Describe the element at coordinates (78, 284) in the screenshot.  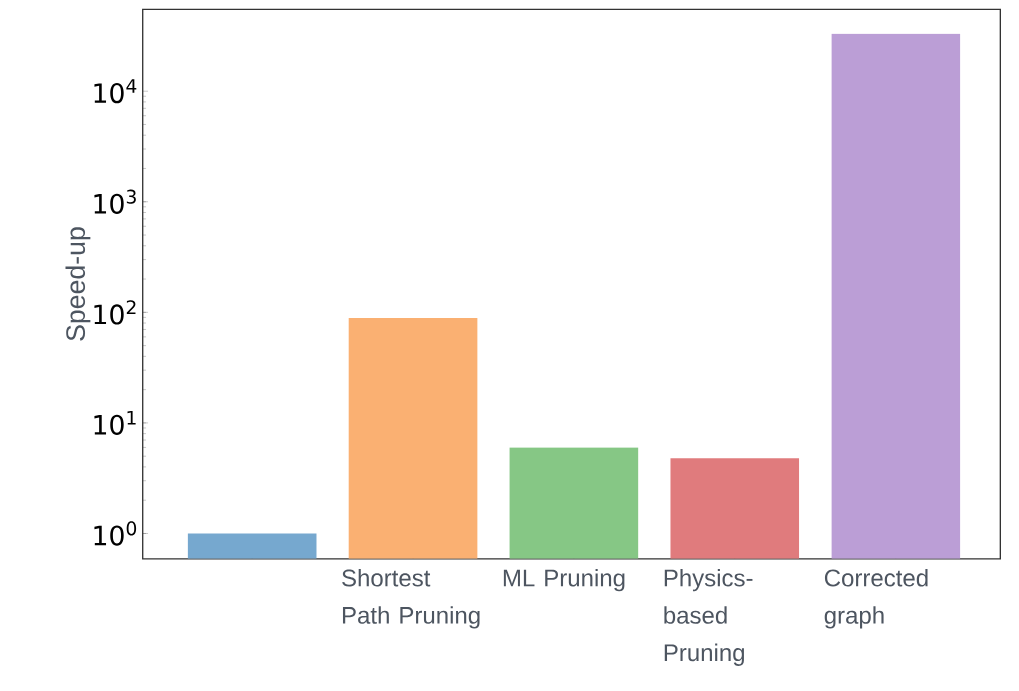
I see `y-axis-title: Speed-up` at that location.